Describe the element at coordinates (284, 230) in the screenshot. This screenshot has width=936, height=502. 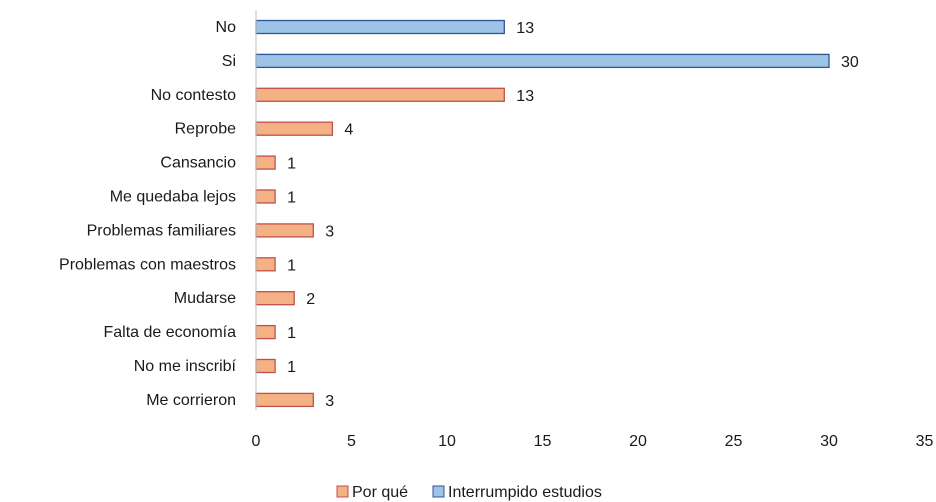
I see `bar-problemas-familiares` at that location.